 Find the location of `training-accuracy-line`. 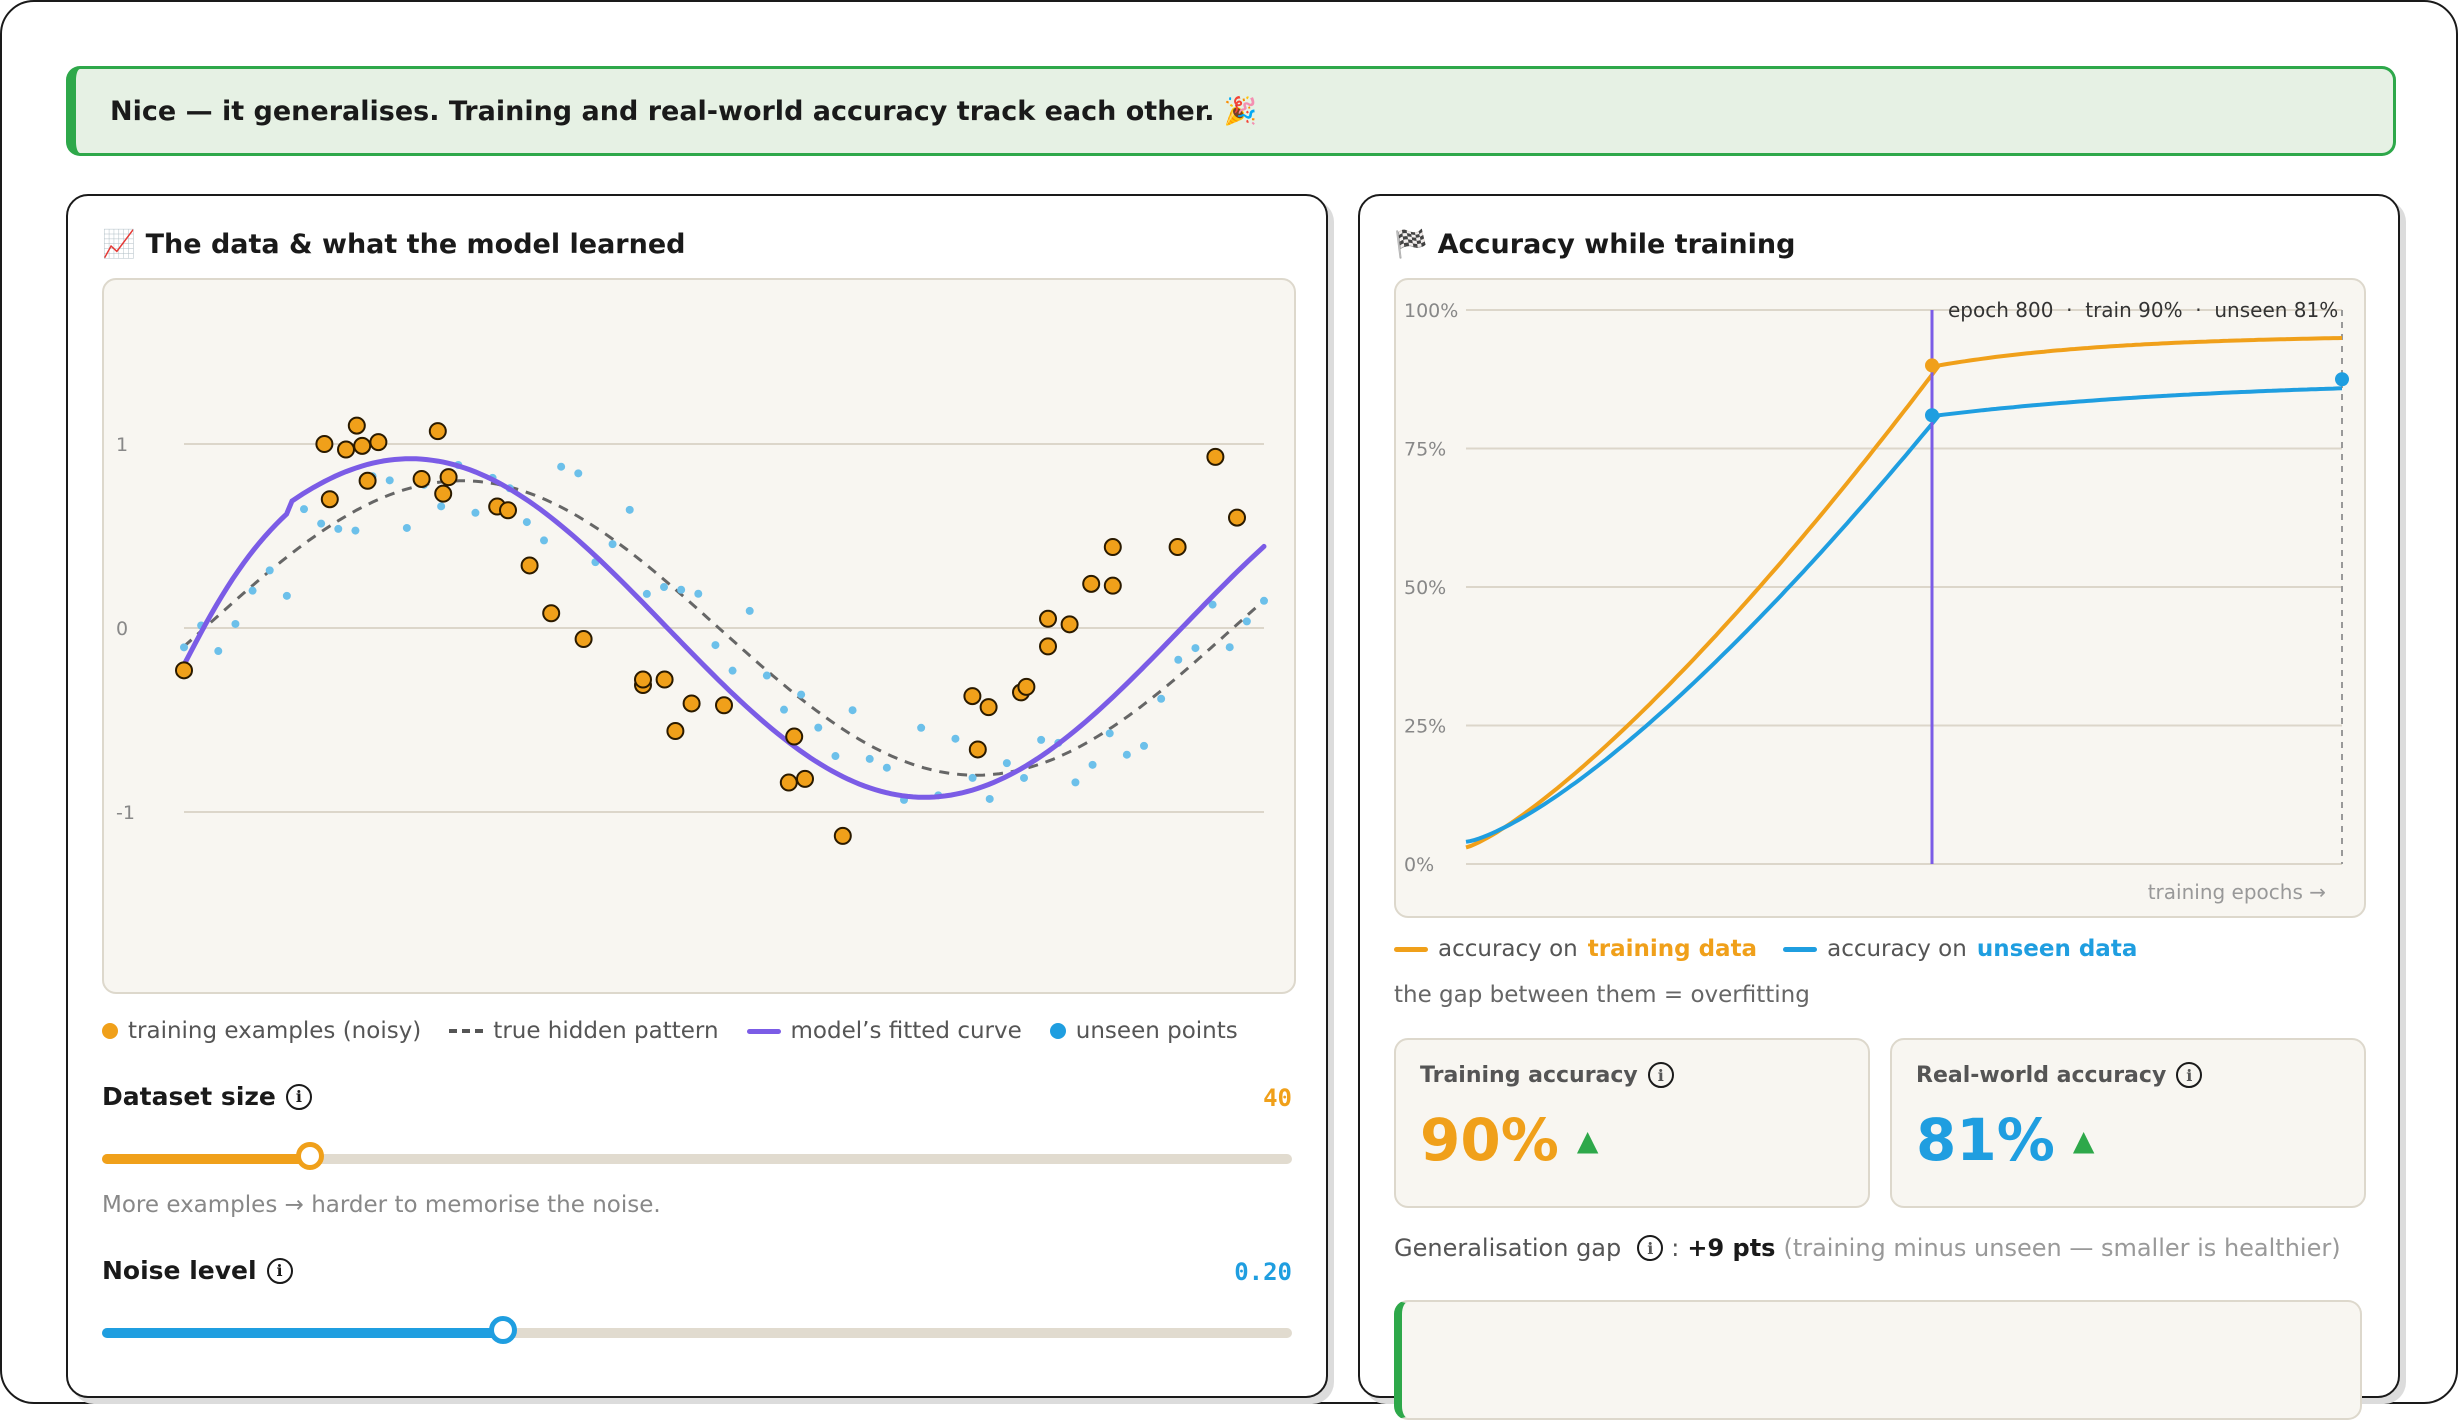

training-accuracy-line is located at coordinates (1904, 593).